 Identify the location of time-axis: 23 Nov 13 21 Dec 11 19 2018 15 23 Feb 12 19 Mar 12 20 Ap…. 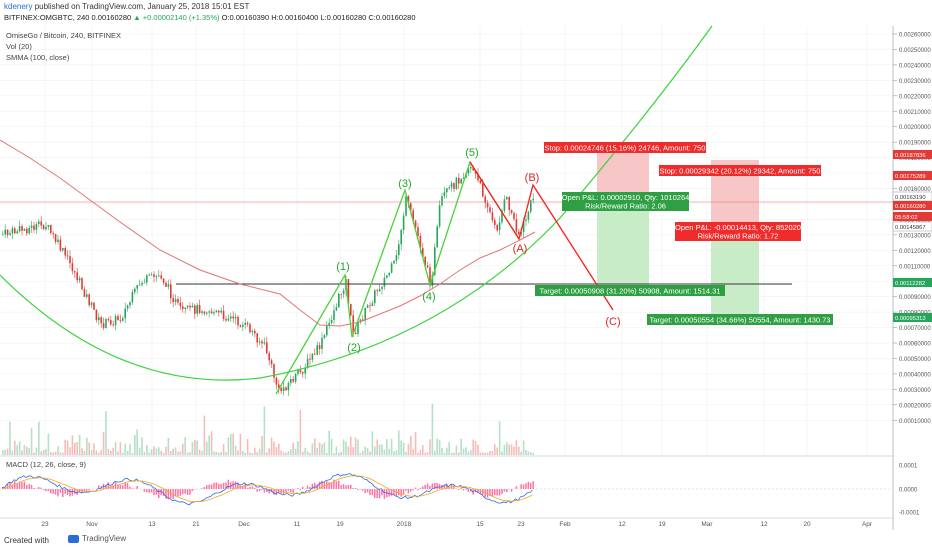
(457, 524).